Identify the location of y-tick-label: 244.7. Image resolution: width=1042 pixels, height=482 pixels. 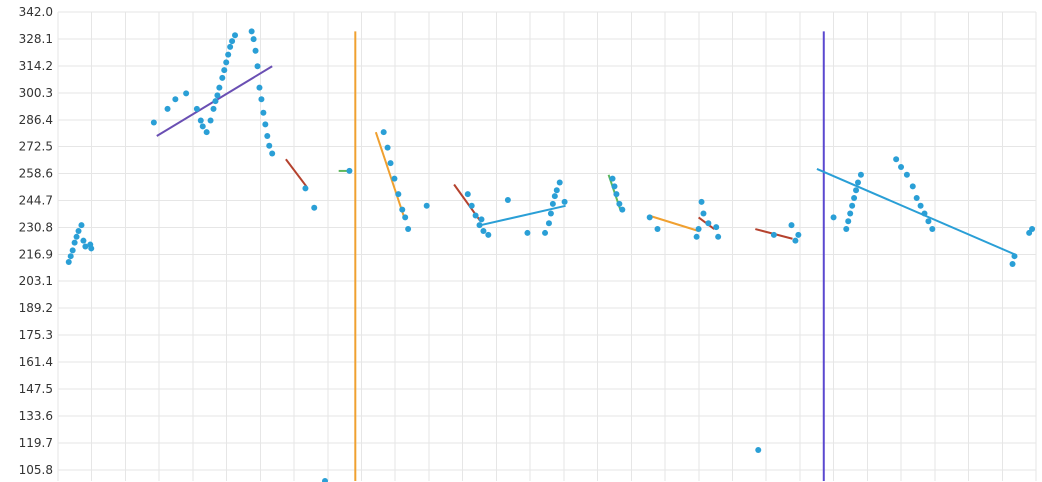
(36, 201).